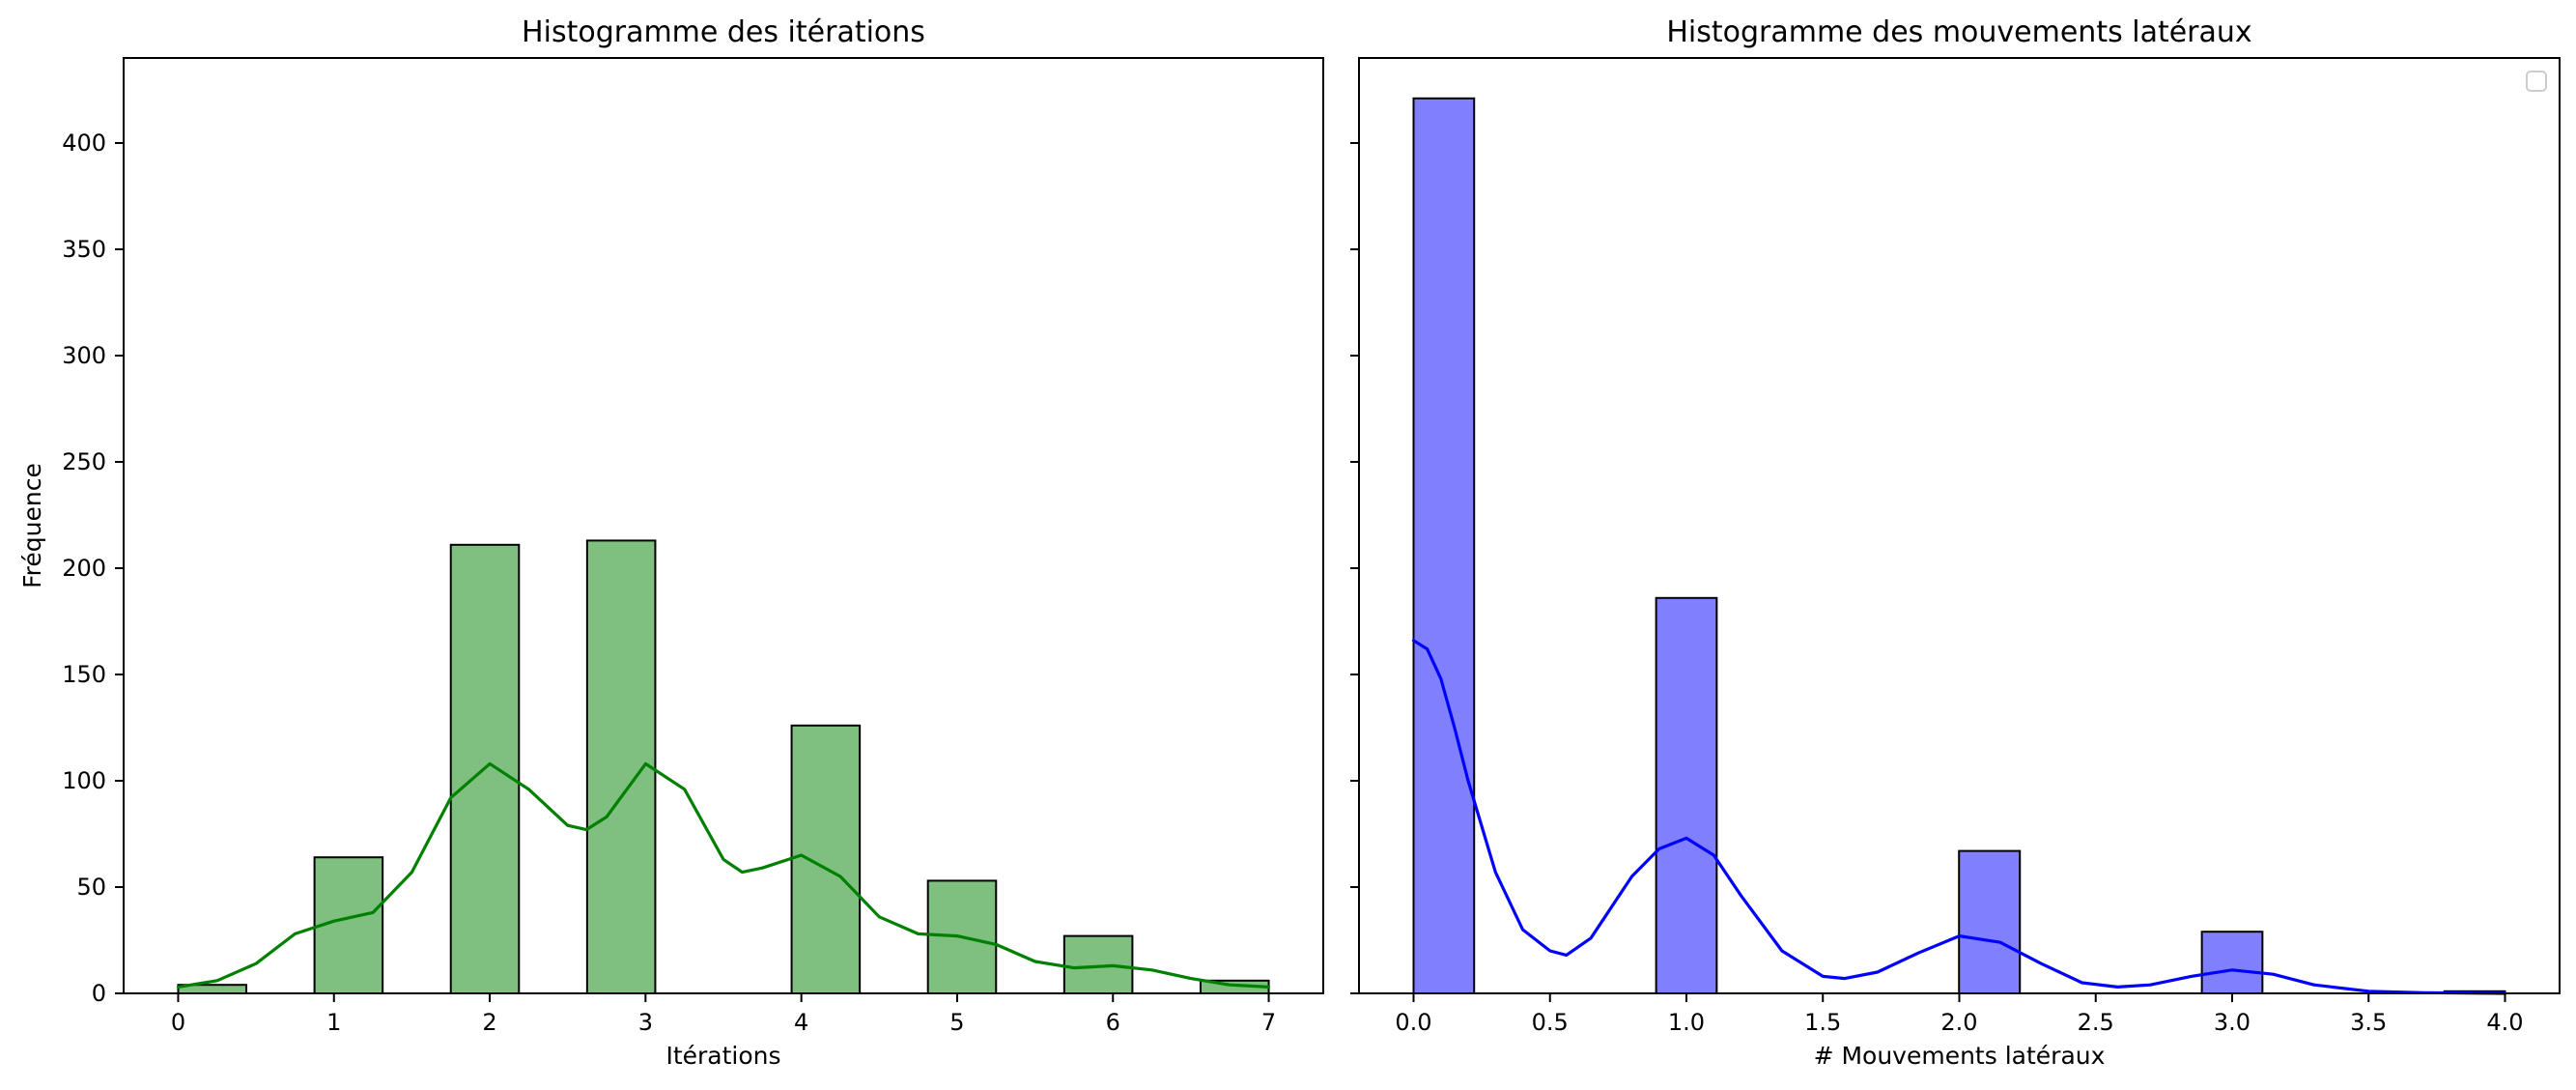  Describe the element at coordinates (84, 780) in the screenshot. I see `y-tick-label: 100` at that location.